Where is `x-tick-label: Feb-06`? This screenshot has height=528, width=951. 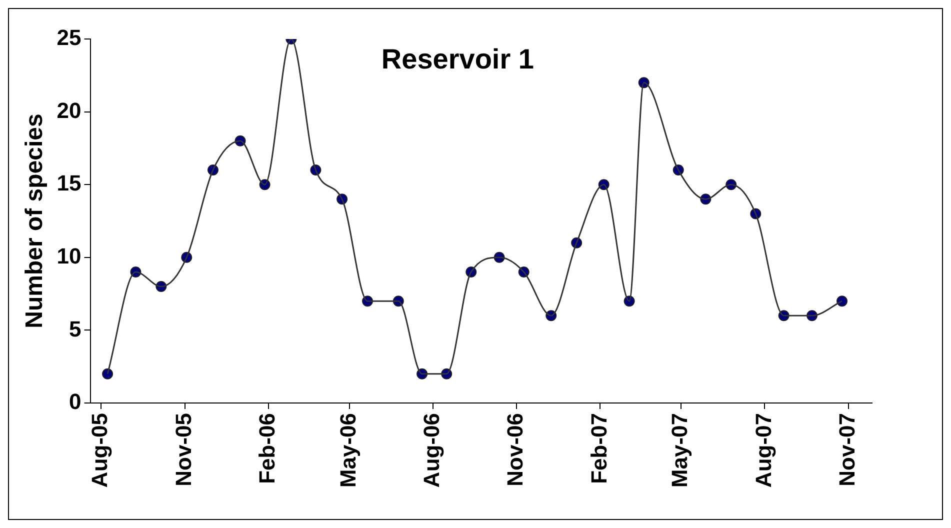 x-tick-label: Feb-06 is located at coordinates (267, 448).